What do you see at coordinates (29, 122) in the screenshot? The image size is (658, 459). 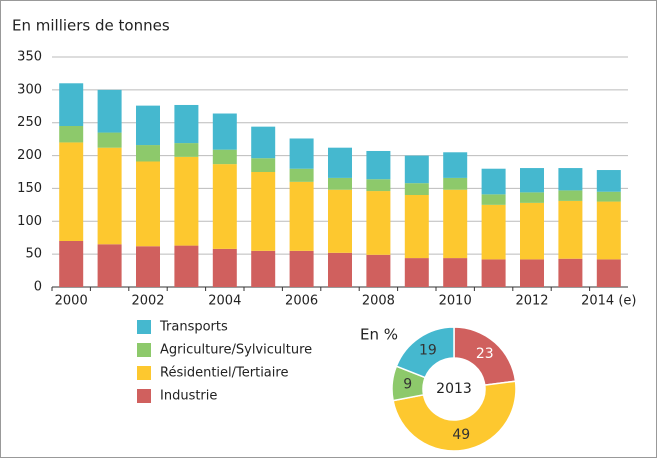 I see `y-tick-label: 250` at bounding box center [29, 122].